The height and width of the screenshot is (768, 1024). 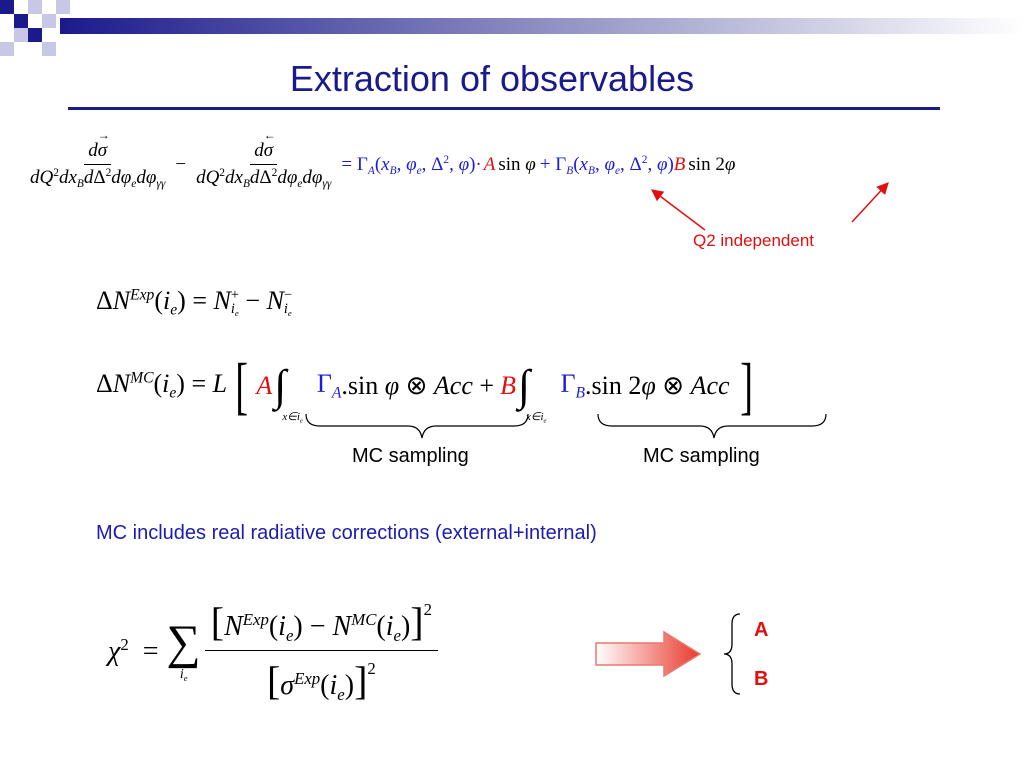 What do you see at coordinates (183, 650) in the screenshot?
I see `sum-symbol: ∑ ie` at bounding box center [183, 650].